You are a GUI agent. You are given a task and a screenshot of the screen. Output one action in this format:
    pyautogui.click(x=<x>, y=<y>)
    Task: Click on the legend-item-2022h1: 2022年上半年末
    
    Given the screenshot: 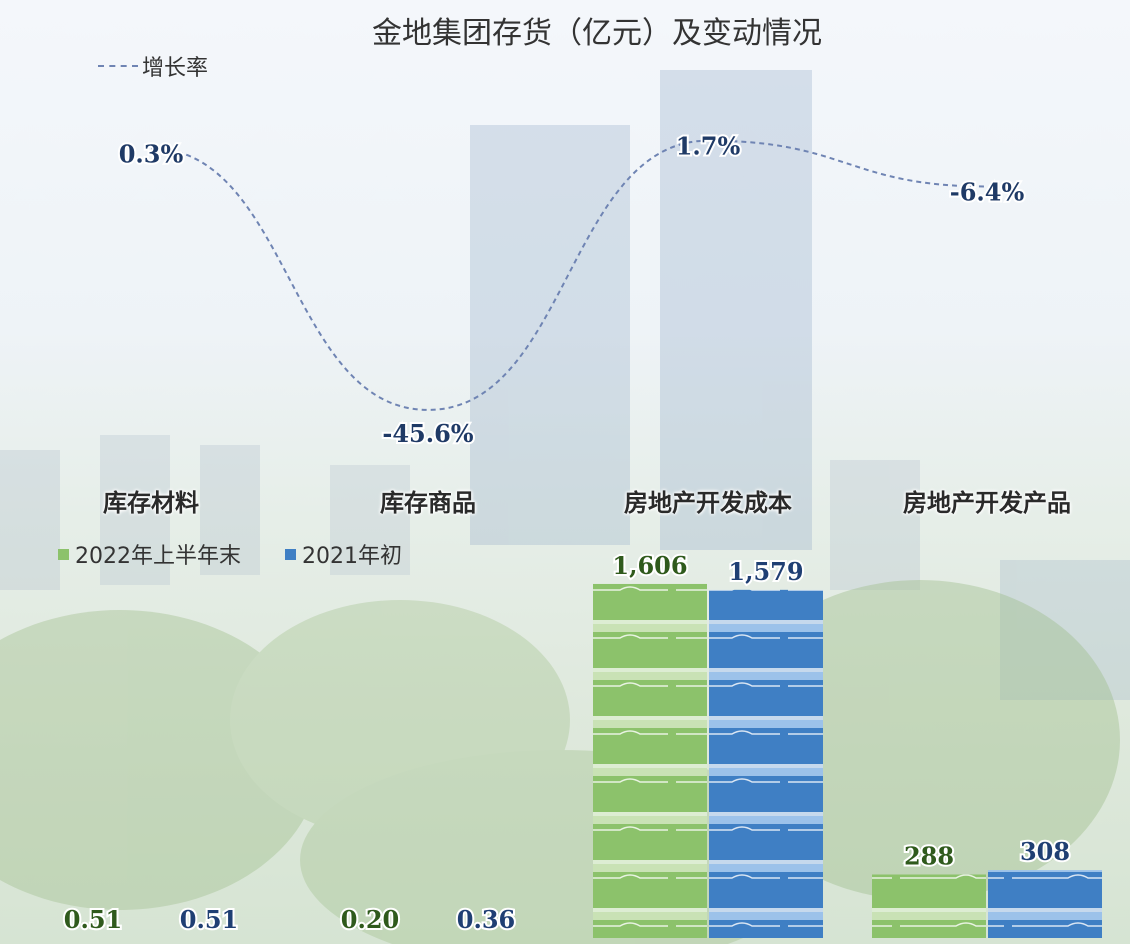 What is the action you would take?
    pyautogui.click(x=149, y=554)
    